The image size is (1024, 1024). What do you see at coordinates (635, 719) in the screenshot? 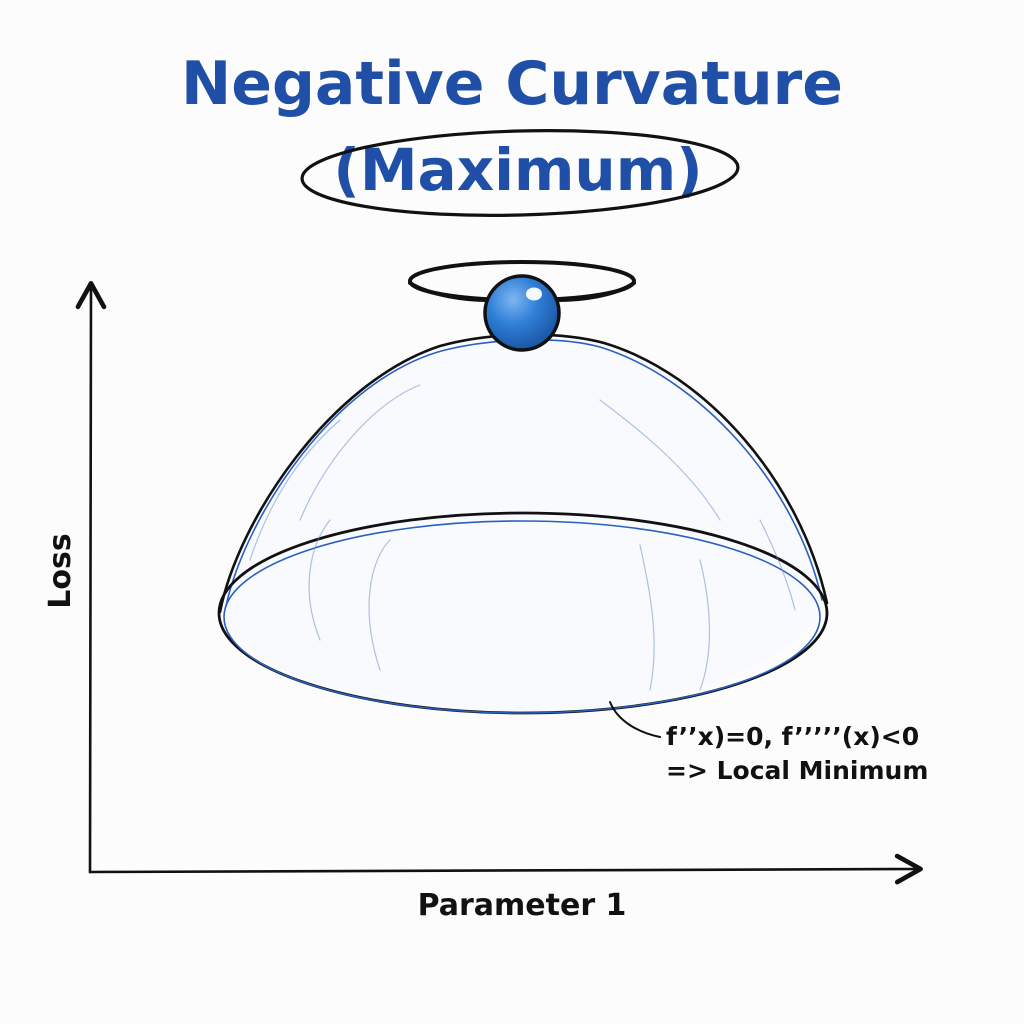
I see `annotation-leader` at bounding box center [635, 719].